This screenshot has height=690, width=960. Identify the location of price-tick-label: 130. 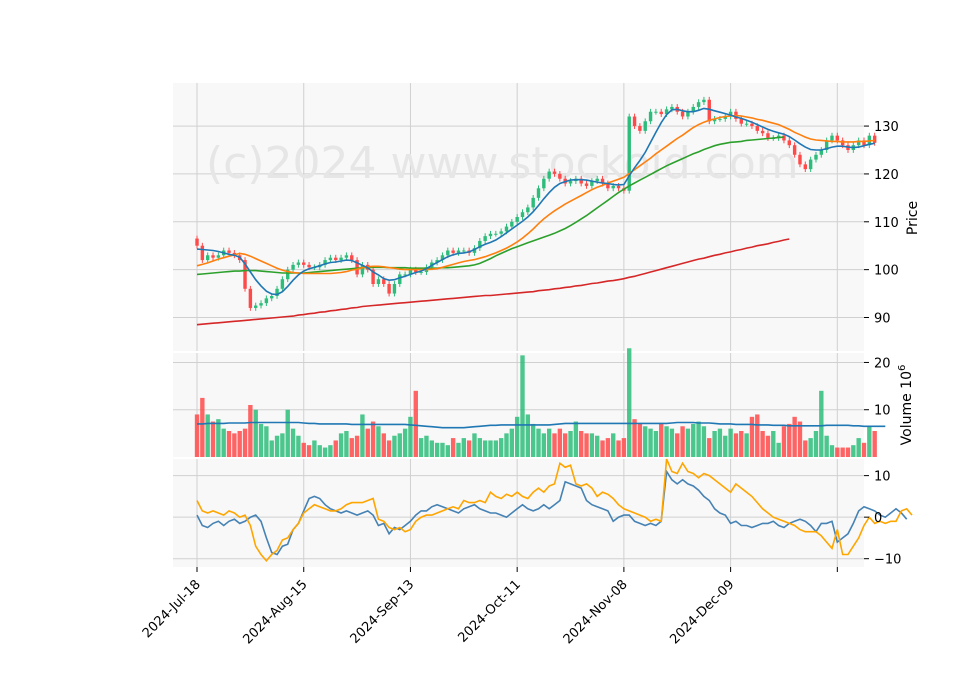
(886, 127).